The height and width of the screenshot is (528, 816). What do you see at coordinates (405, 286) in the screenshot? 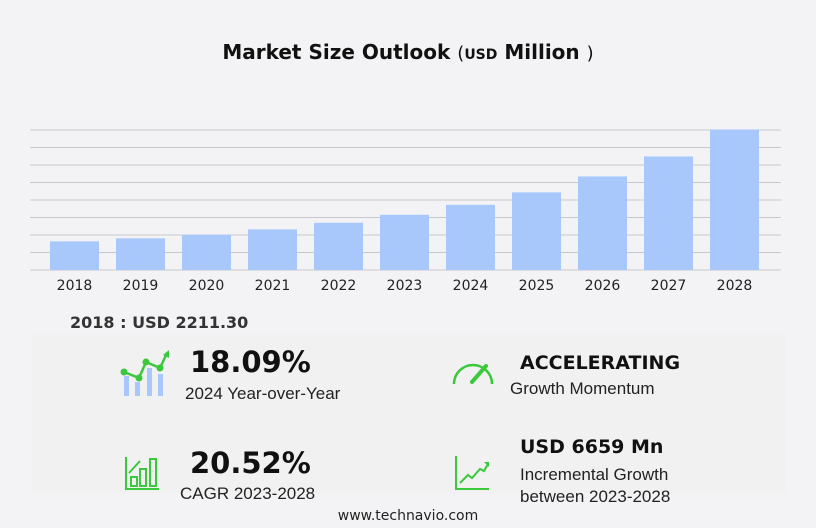
I see `x-tick-label: 2023` at bounding box center [405, 286].